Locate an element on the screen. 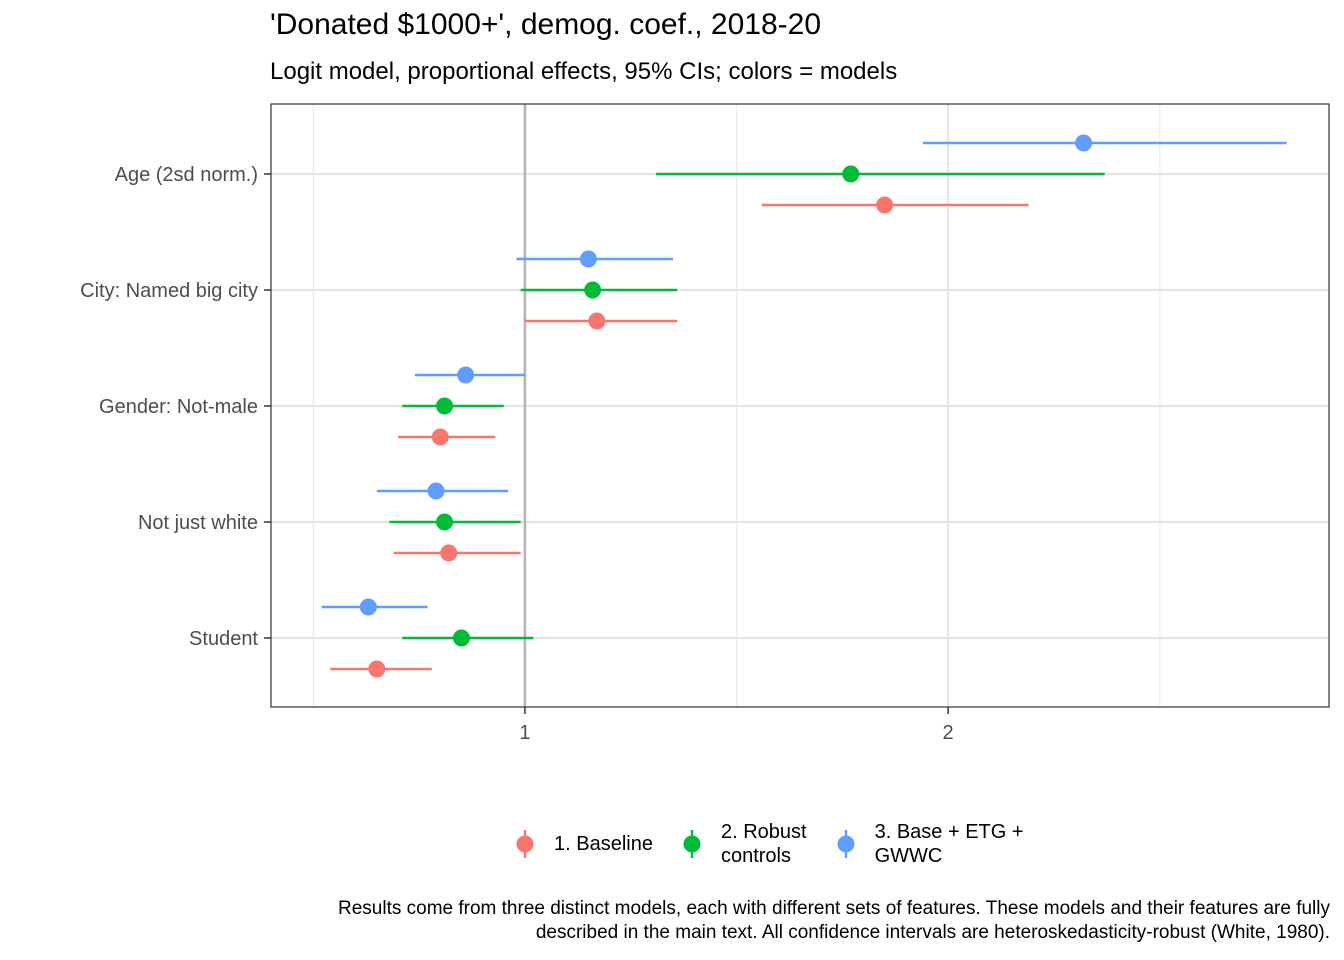 The height and width of the screenshot is (960, 1344). legend-item-baseline: 1. Baseline is located at coordinates (580, 844).